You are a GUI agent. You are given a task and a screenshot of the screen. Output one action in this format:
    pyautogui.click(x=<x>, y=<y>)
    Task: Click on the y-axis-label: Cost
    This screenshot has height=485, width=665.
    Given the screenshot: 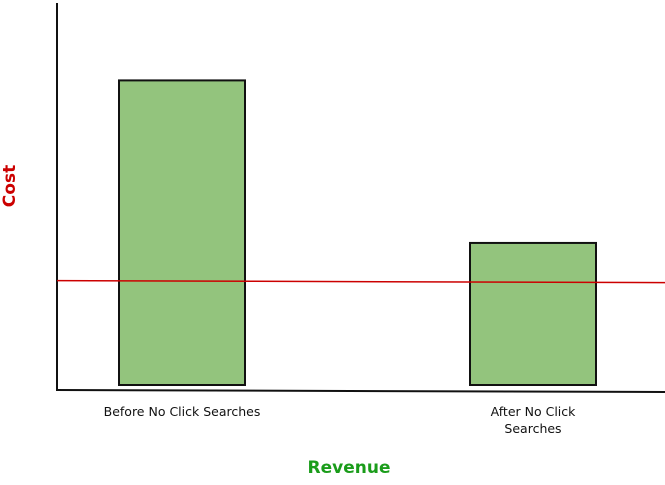 What is the action you would take?
    pyautogui.click(x=10, y=186)
    